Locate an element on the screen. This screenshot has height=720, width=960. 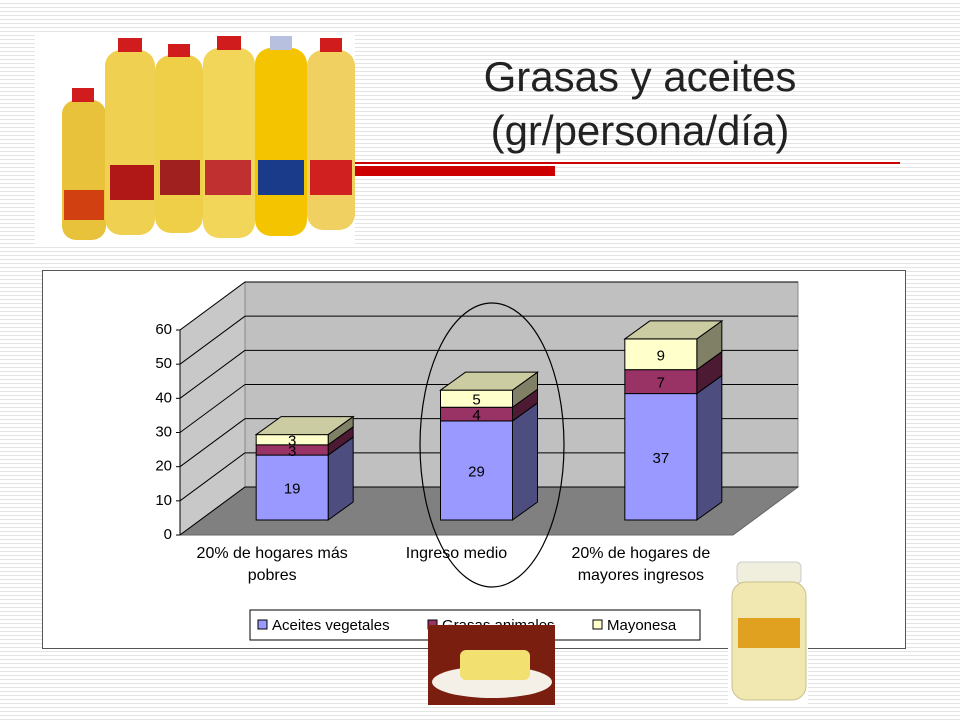
y-tick-label: 20 is located at coordinates (163, 466).